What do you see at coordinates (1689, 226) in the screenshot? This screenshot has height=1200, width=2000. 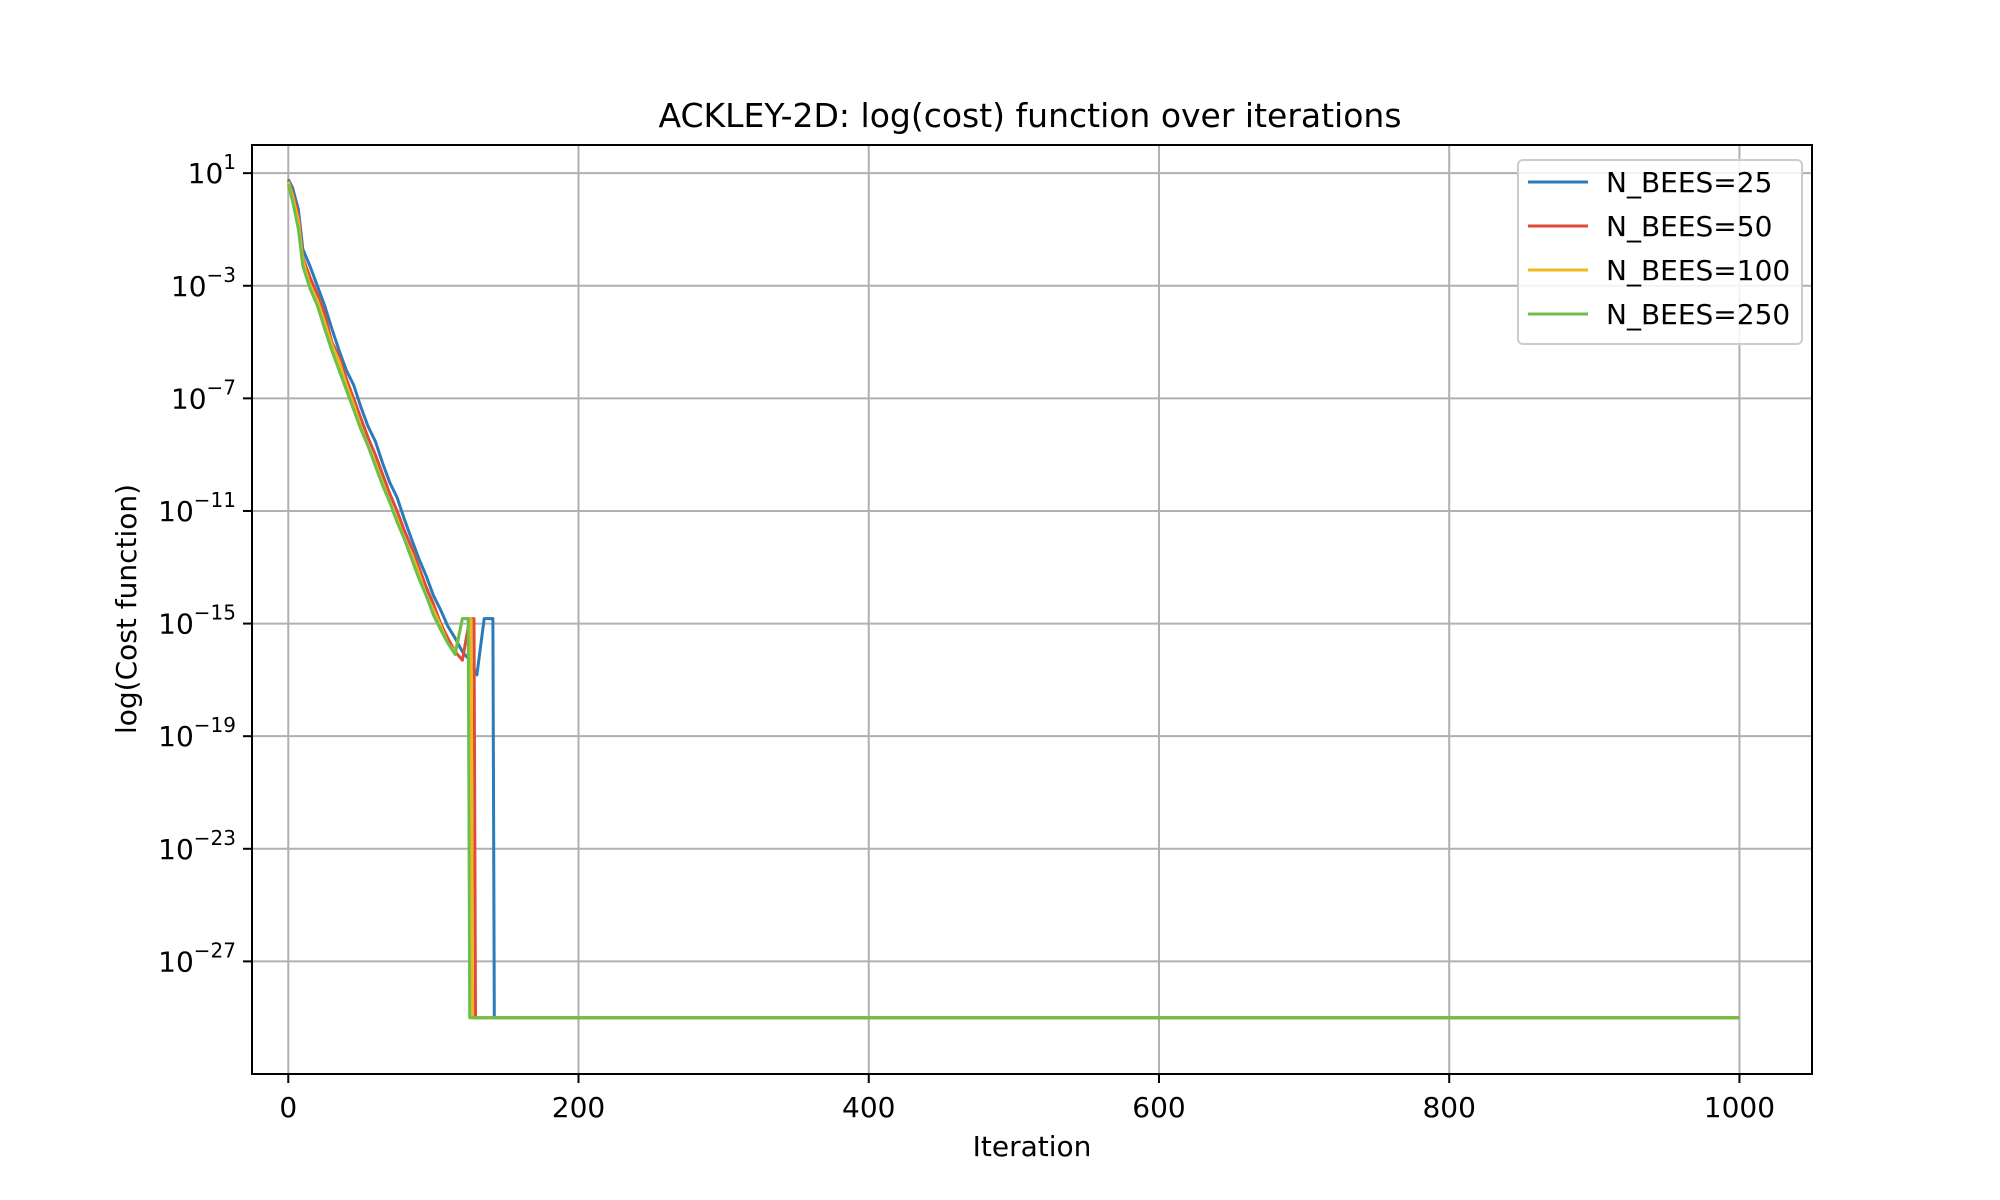 I see `legend-label: N_BEES=50` at bounding box center [1689, 226].